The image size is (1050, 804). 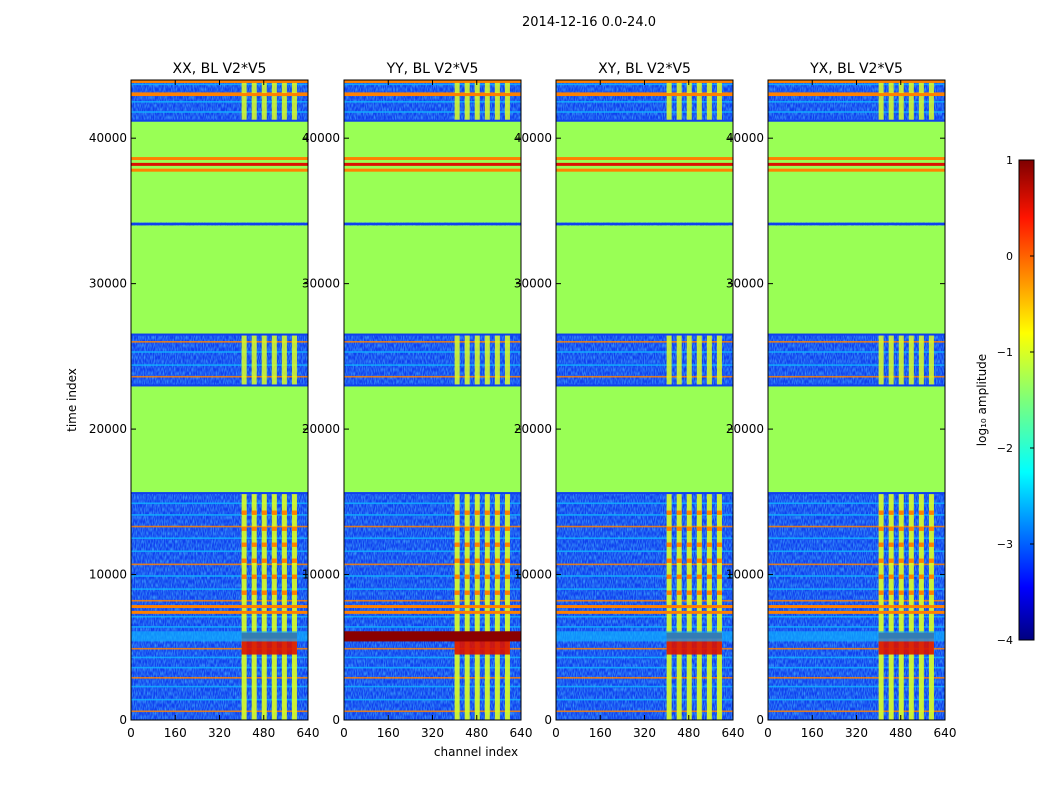 What do you see at coordinates (745, 429) in the screenshot?
I see `y-tick-label: 20000` at bounding box center [745, 429].